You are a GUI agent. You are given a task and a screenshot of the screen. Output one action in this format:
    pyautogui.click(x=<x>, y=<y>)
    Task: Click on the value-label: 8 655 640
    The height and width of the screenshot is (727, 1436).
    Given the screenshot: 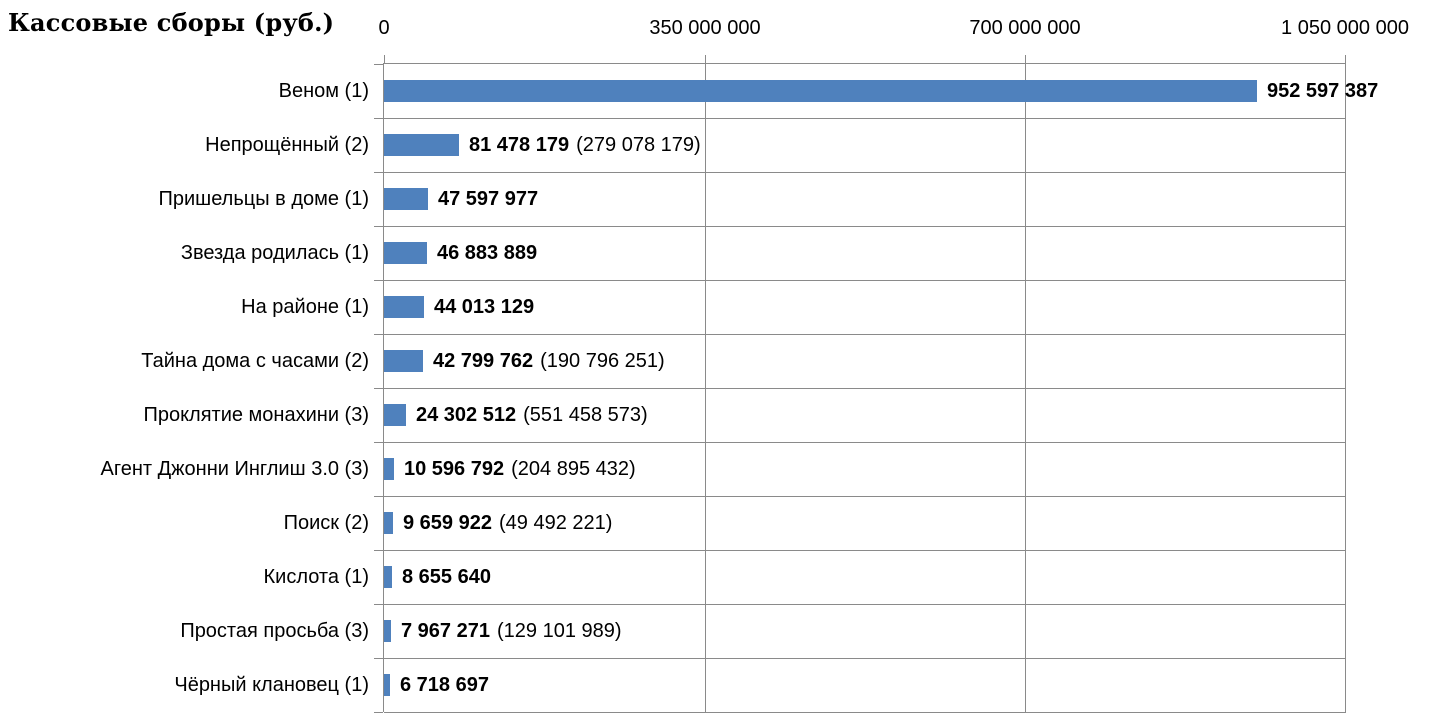 What is the action you would take?
    pyautogui.click(x=446, y=577)
    